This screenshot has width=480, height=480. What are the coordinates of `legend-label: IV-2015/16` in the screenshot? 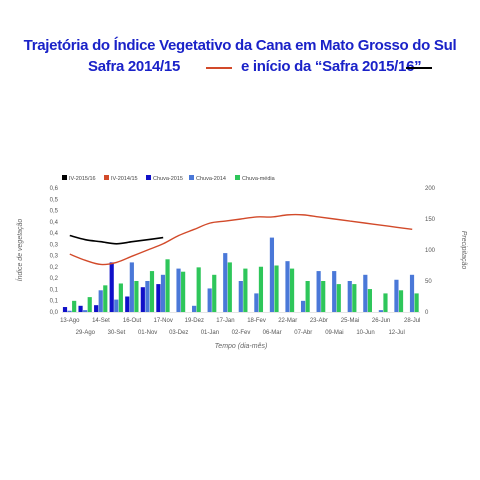 It's located at (82, 179).